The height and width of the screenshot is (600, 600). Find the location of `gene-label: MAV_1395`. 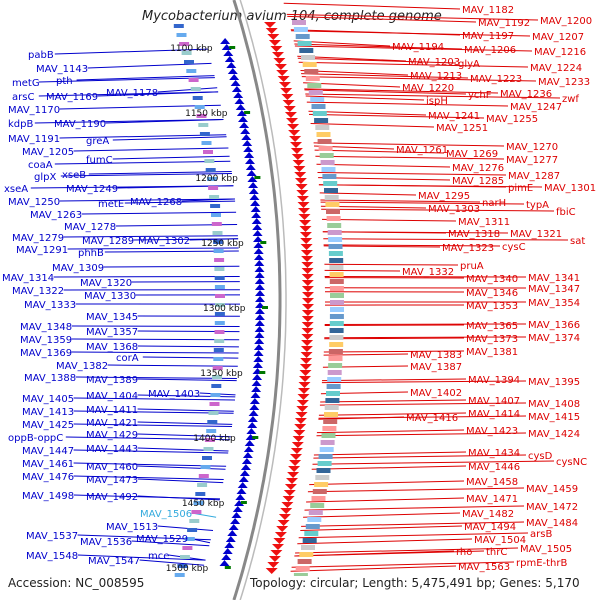

gene-label: MAV_1395 is located at coordinates (554, 382).